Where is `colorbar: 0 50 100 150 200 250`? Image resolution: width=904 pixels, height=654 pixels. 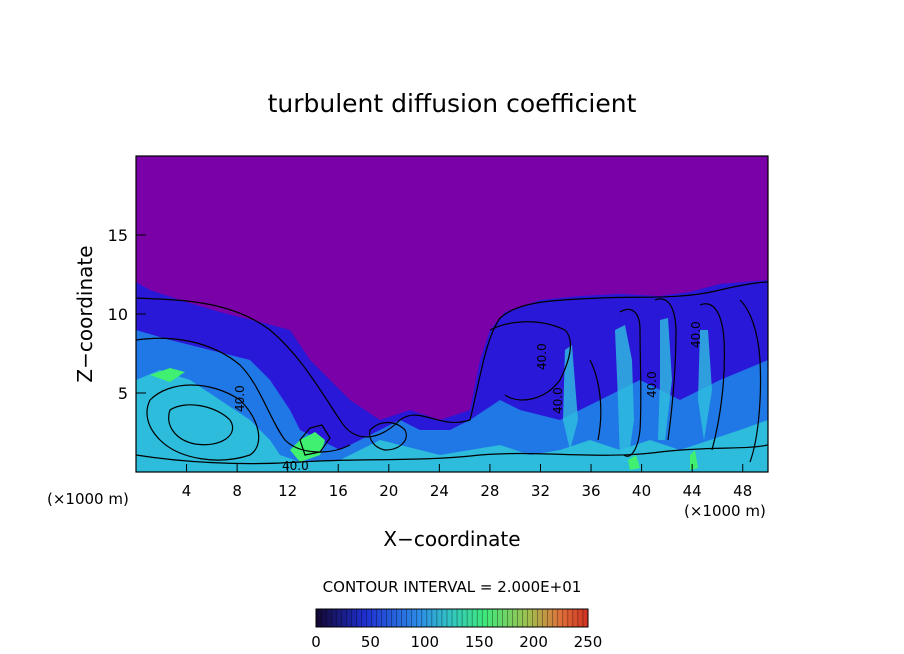
colorbar: 0 50 100 150 200 250 is located at coordinates (457, 629).